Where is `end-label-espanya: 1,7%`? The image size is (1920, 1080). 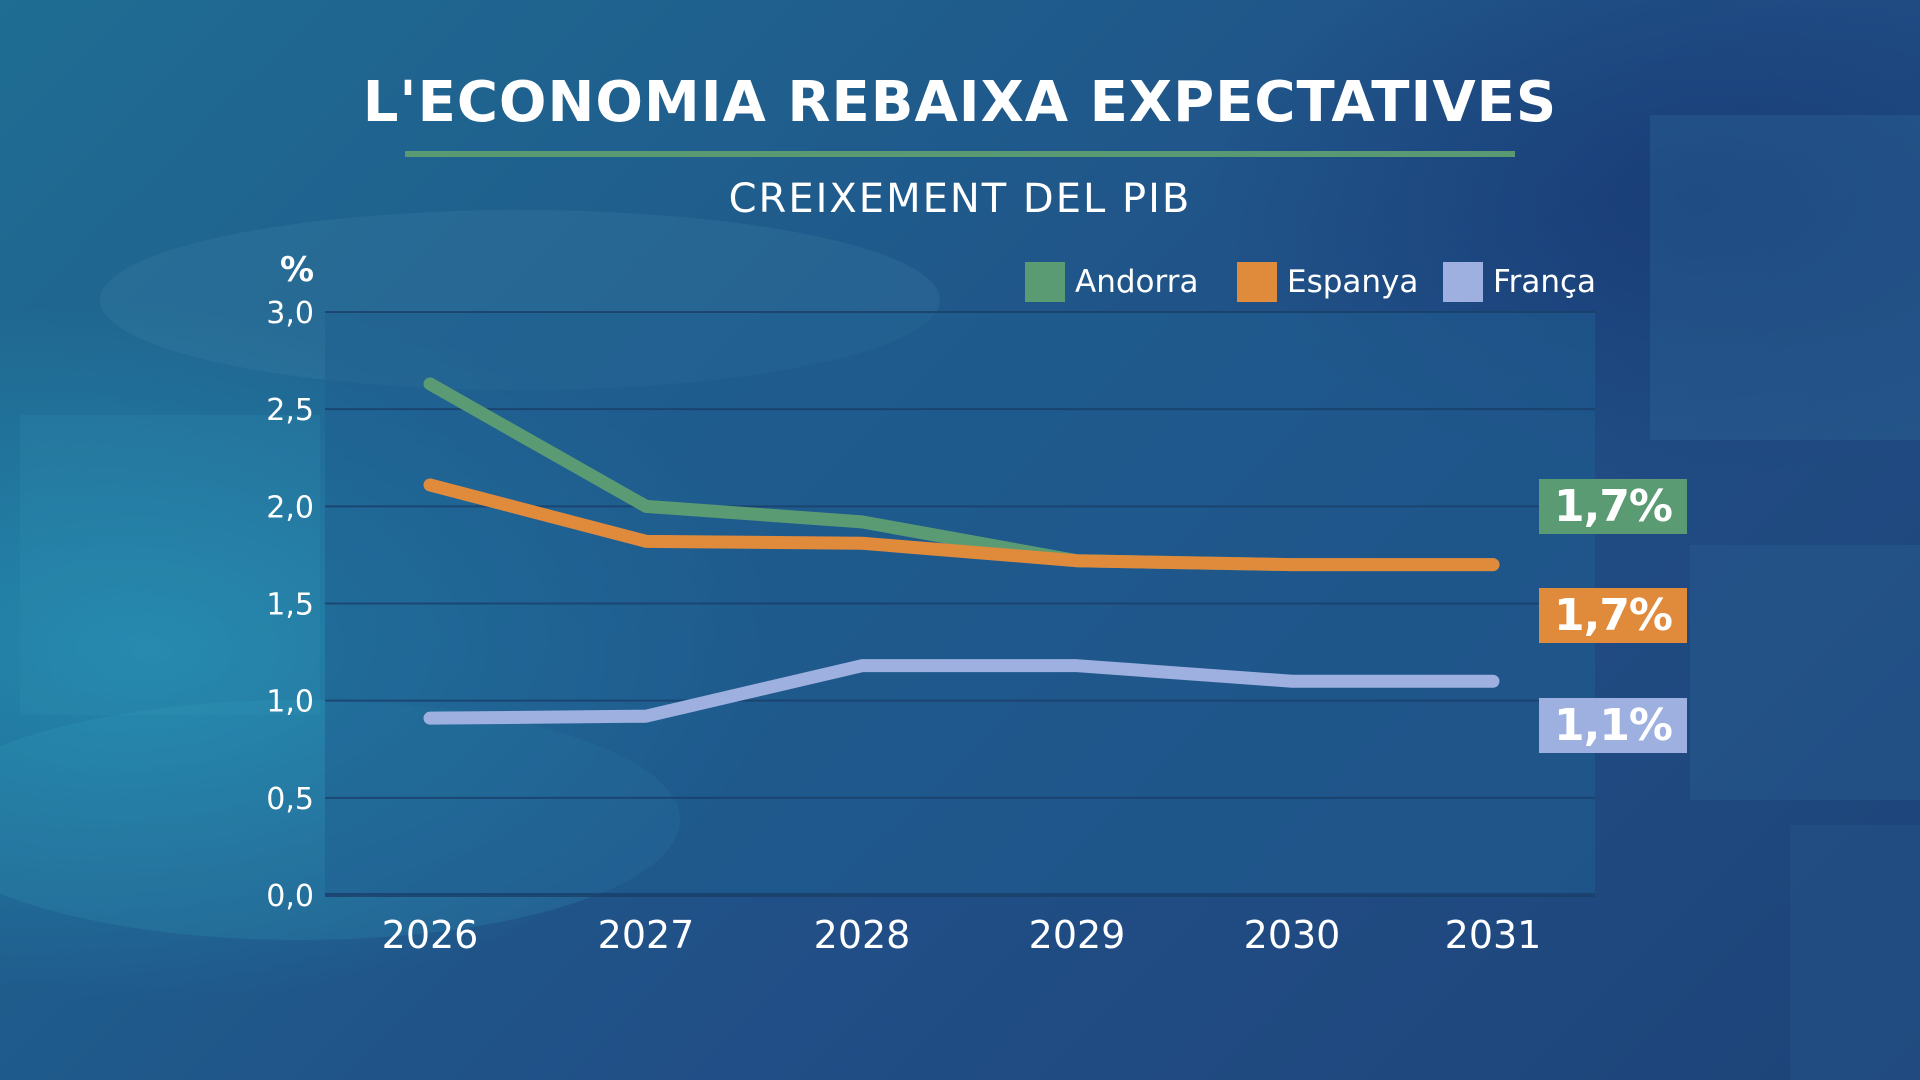
end-label-espanya: 1,7% is located at coordinates (1613, 615).